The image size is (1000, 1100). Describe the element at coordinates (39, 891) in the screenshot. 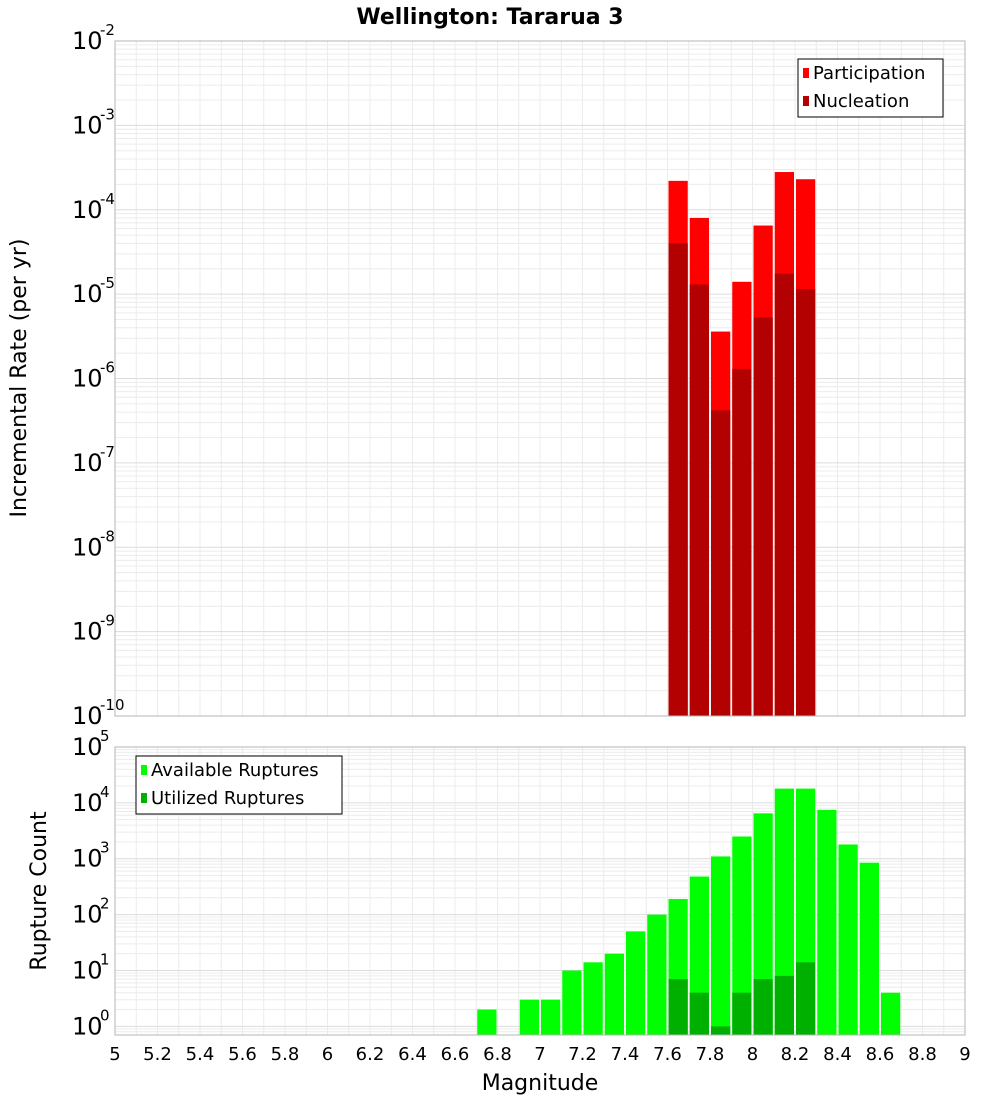

I see `bottom-y-axis-label: Rupture Count` at that location.